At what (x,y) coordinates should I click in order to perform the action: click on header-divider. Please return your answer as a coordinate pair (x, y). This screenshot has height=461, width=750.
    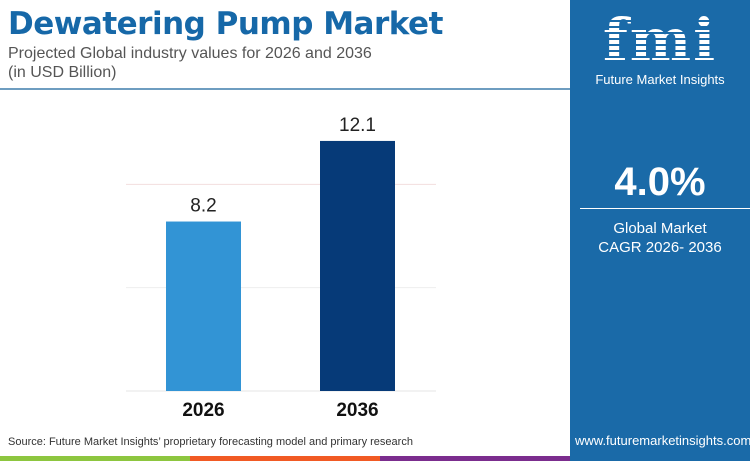
    Looking at the image, I should click on (285, 89).